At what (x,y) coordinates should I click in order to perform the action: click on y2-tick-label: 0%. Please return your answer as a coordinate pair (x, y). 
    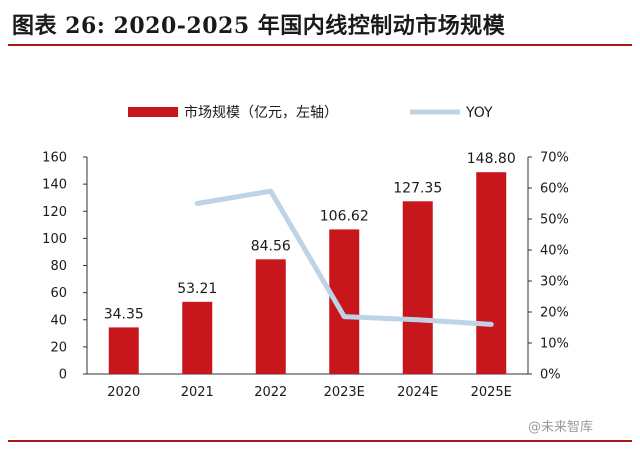
    Looking at the image, I should click on (550, 375).